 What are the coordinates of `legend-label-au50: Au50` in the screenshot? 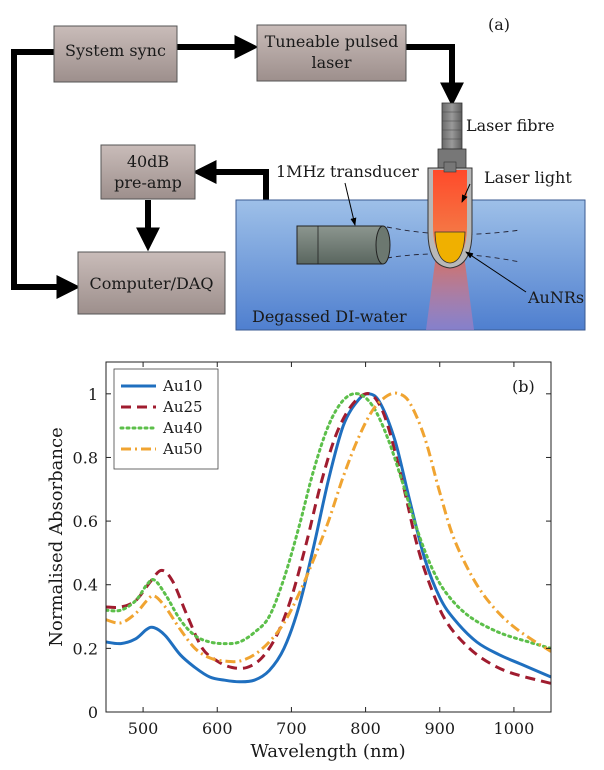 It's located at (182, 449).